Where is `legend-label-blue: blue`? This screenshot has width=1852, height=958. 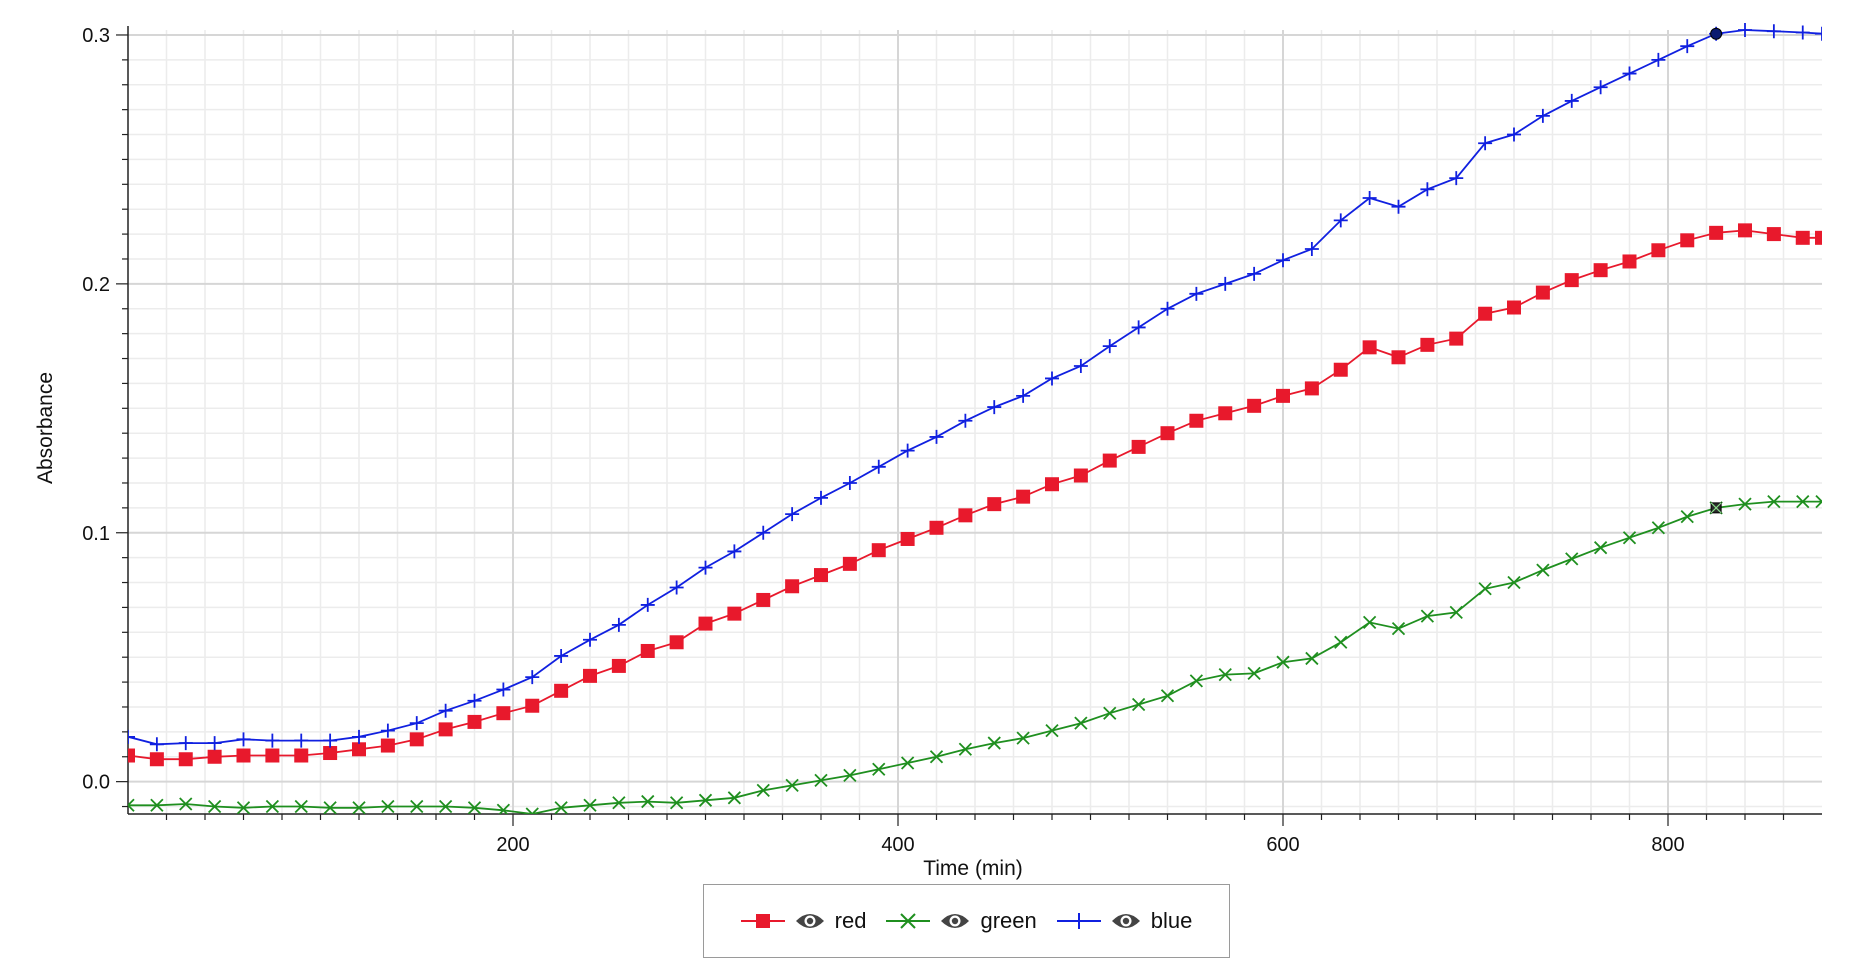
legend-label-blue: blue is located at coordinates (1171, 920).